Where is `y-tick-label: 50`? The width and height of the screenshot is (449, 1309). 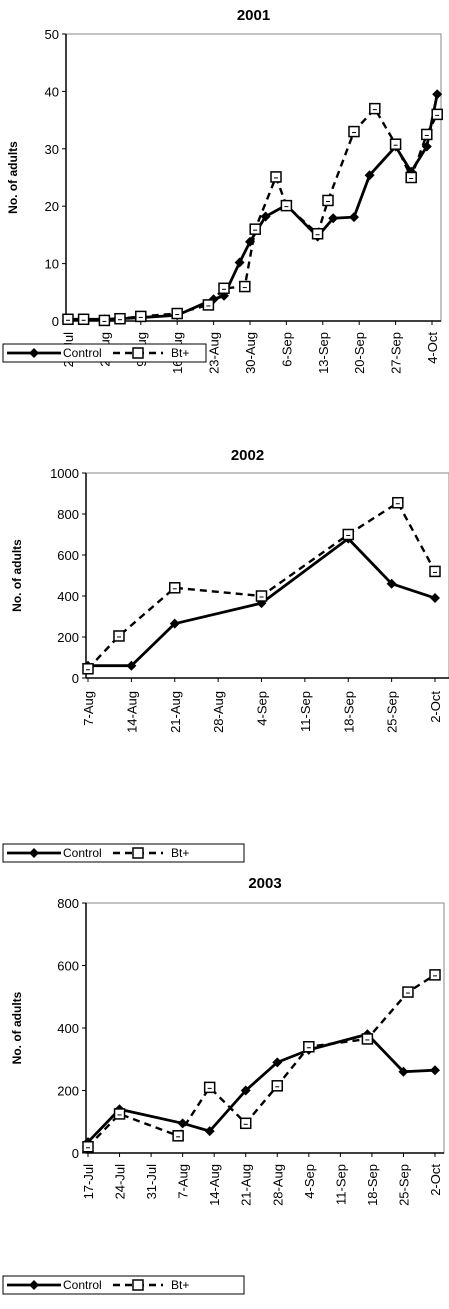
y-tick-label: 50 is located at coordinates (52, 34).